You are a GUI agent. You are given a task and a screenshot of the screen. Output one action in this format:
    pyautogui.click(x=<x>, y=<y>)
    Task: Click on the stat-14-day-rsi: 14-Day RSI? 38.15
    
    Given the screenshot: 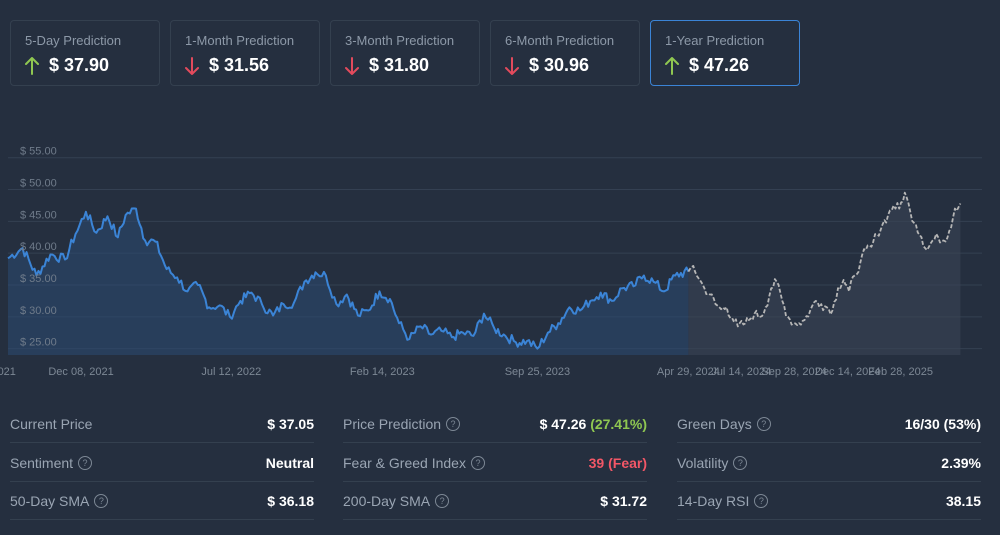 What is the action you would take?
    pyautogui.click(x=829, y=501)
    